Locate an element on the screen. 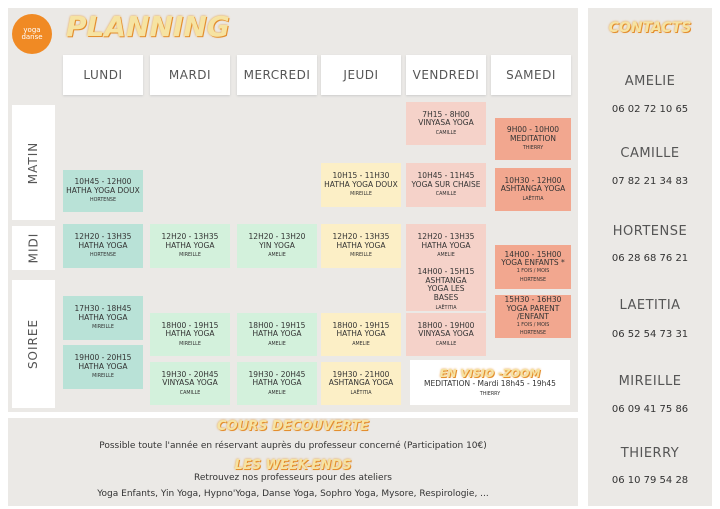 The height and width of the screenshot is (509, 720). contact-phone: 06 52 54 73 31 is located at coordinates (650, 334).